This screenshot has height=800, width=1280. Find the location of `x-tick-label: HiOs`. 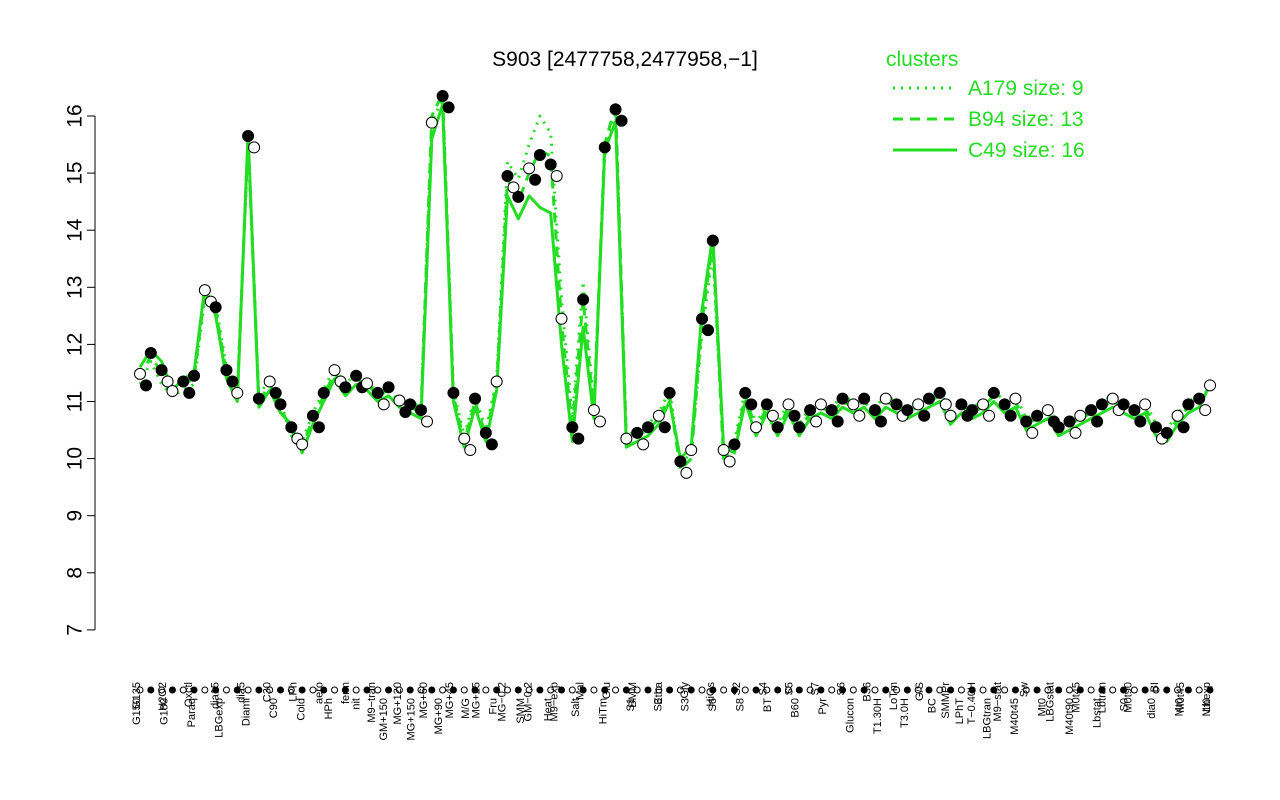

x-tick-label: HiOs is located at coordinates (711, 694).